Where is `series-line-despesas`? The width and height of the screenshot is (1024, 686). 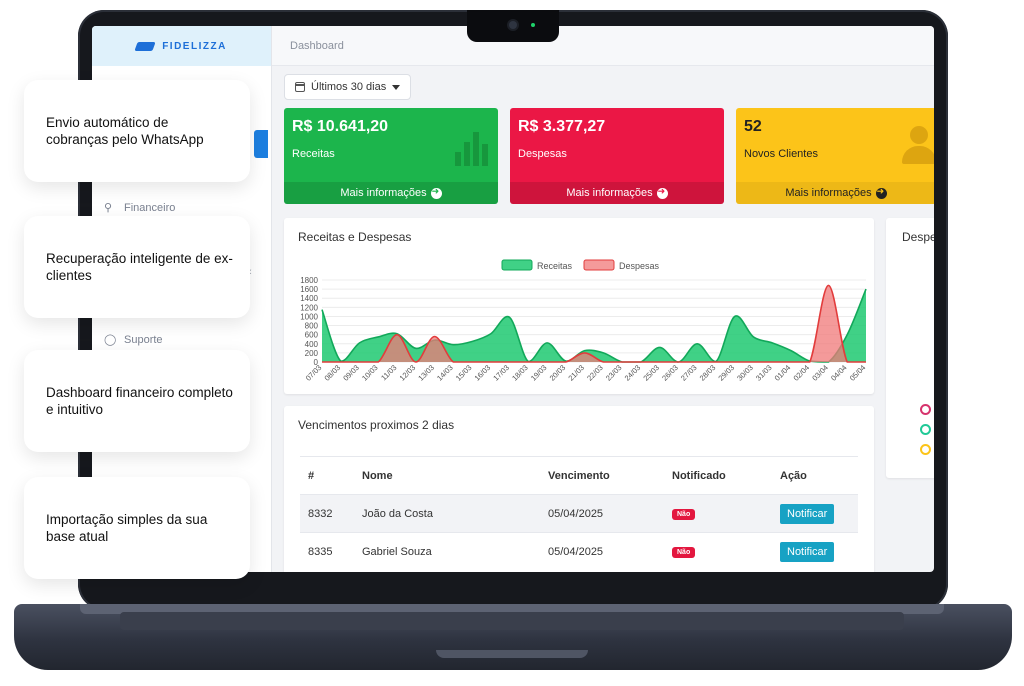 series-line-despesas is located at coordinates (594, 323).